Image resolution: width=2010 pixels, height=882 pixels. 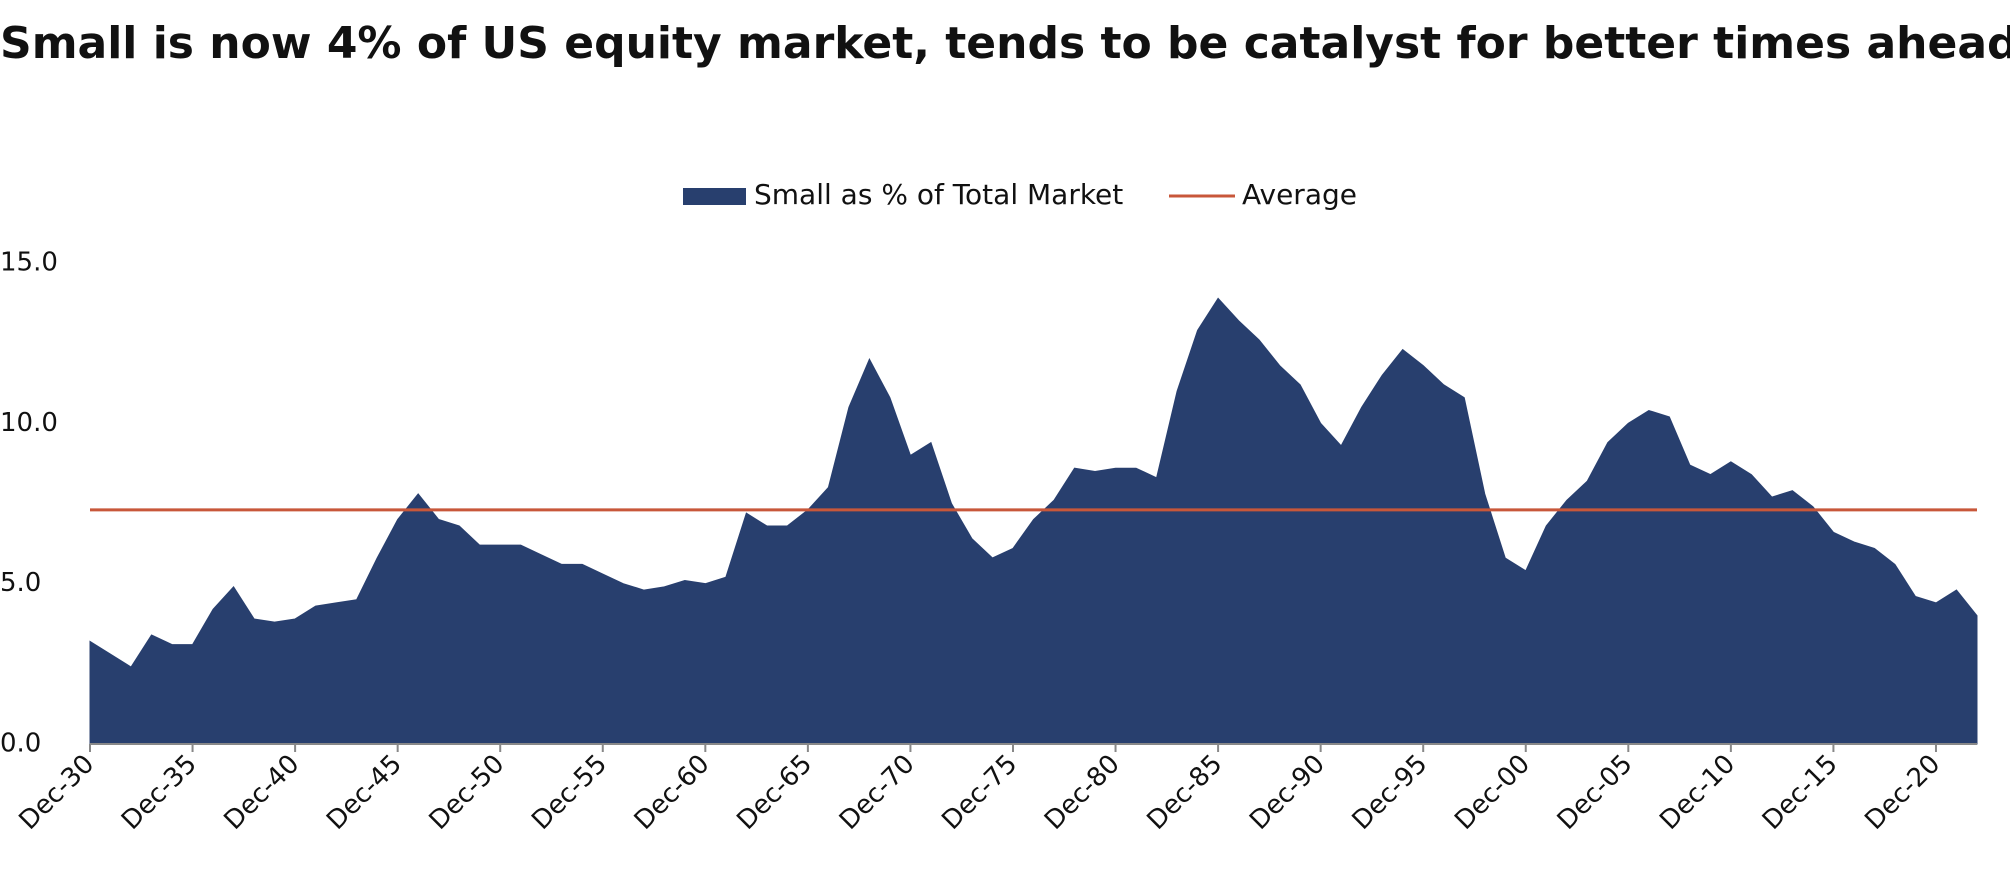 What do you see at coordinates (1390, 792) in the screenshot?
I see `x-tick-label: Dec-95` at bounding box center [1390, 792].